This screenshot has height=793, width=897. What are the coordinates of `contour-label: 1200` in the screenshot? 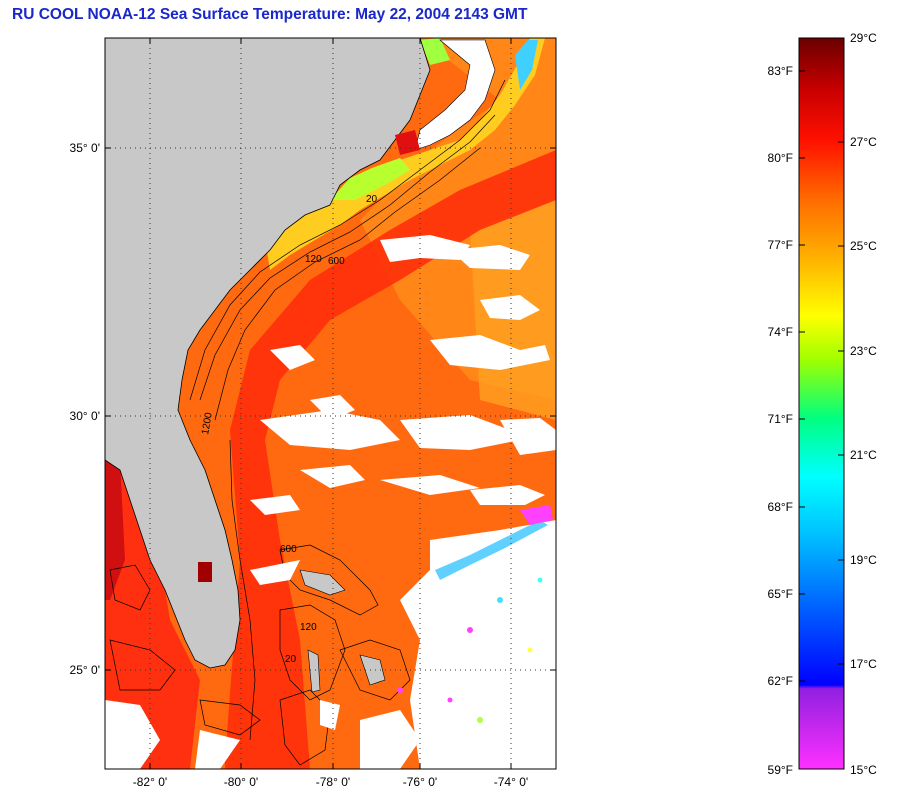 It's located at (207, 423).